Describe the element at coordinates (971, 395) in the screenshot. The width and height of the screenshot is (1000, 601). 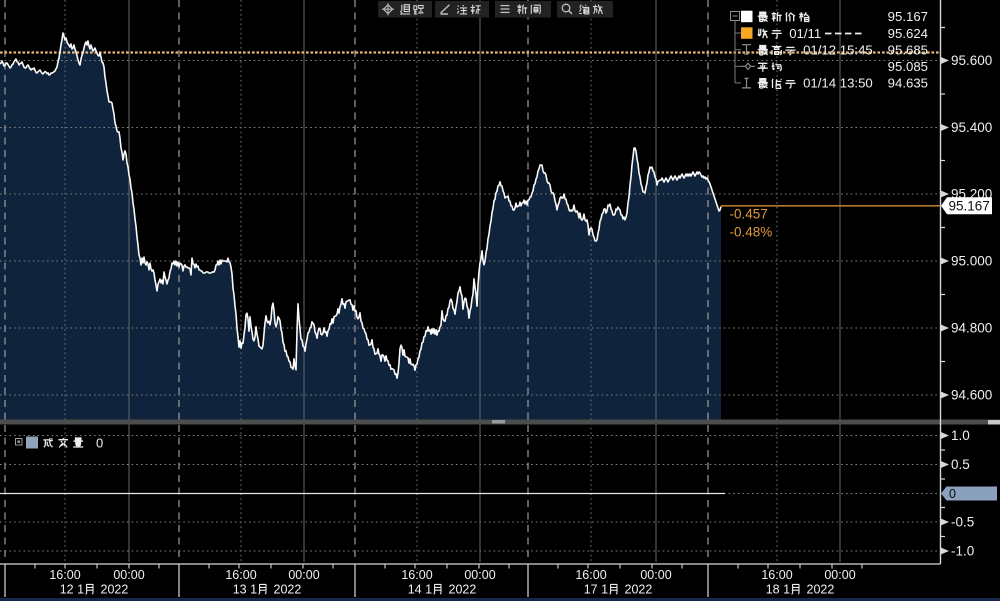
I see `svg-text: 94.600` at that location.